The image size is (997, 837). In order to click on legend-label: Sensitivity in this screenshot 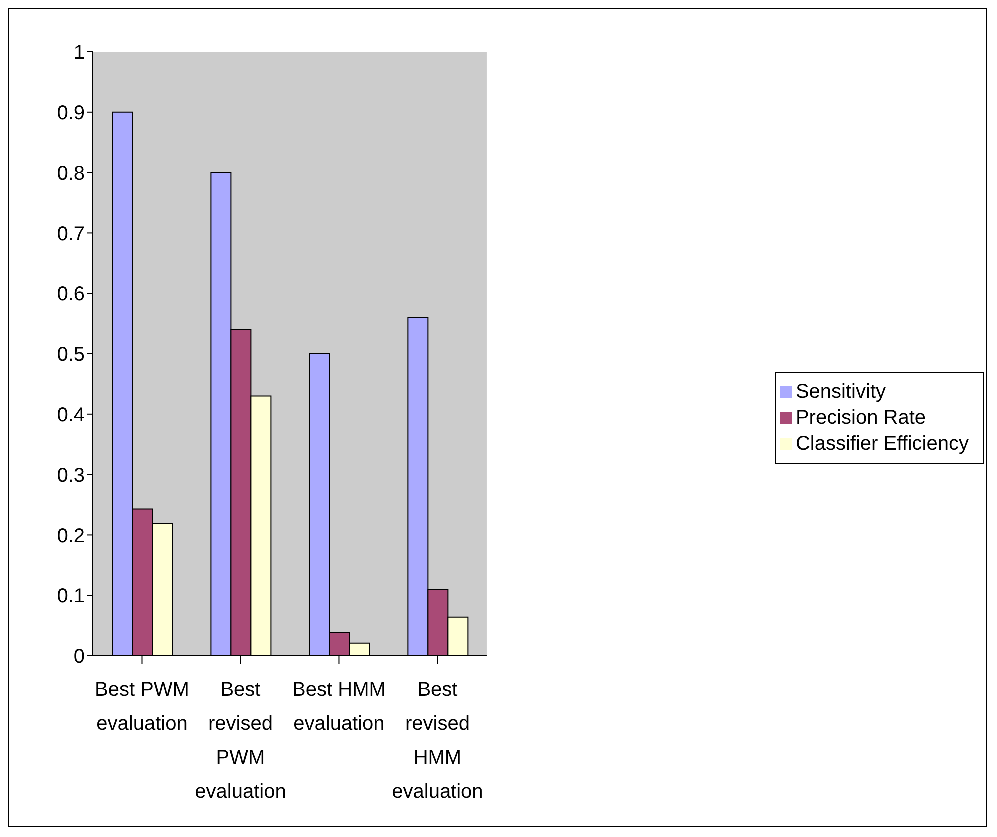, I will do `click(841, 391)`.